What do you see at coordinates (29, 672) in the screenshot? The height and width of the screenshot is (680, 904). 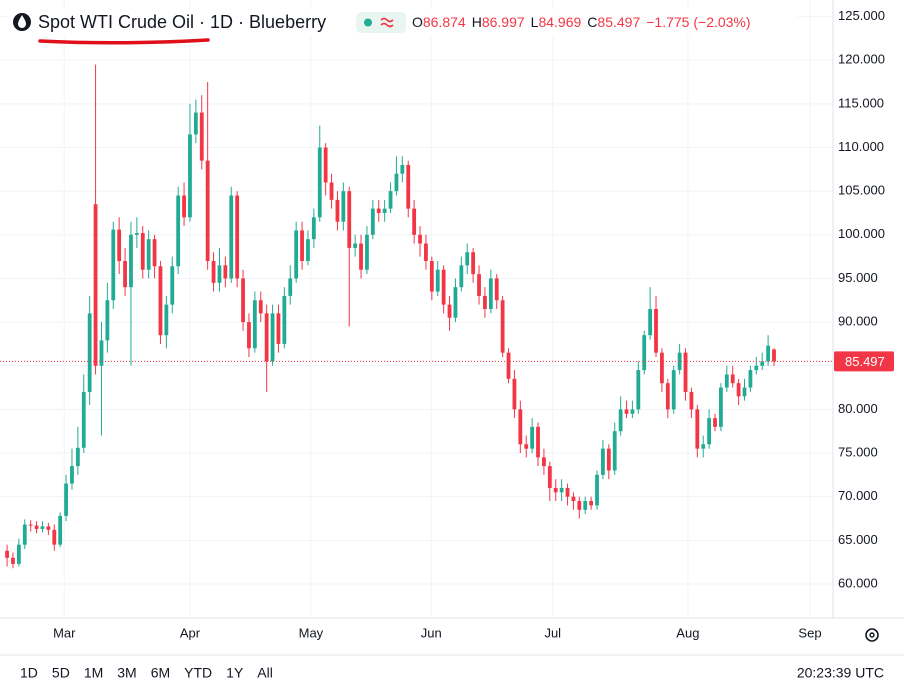 I see `range-button: 1D` at bounding box center [29, 672].